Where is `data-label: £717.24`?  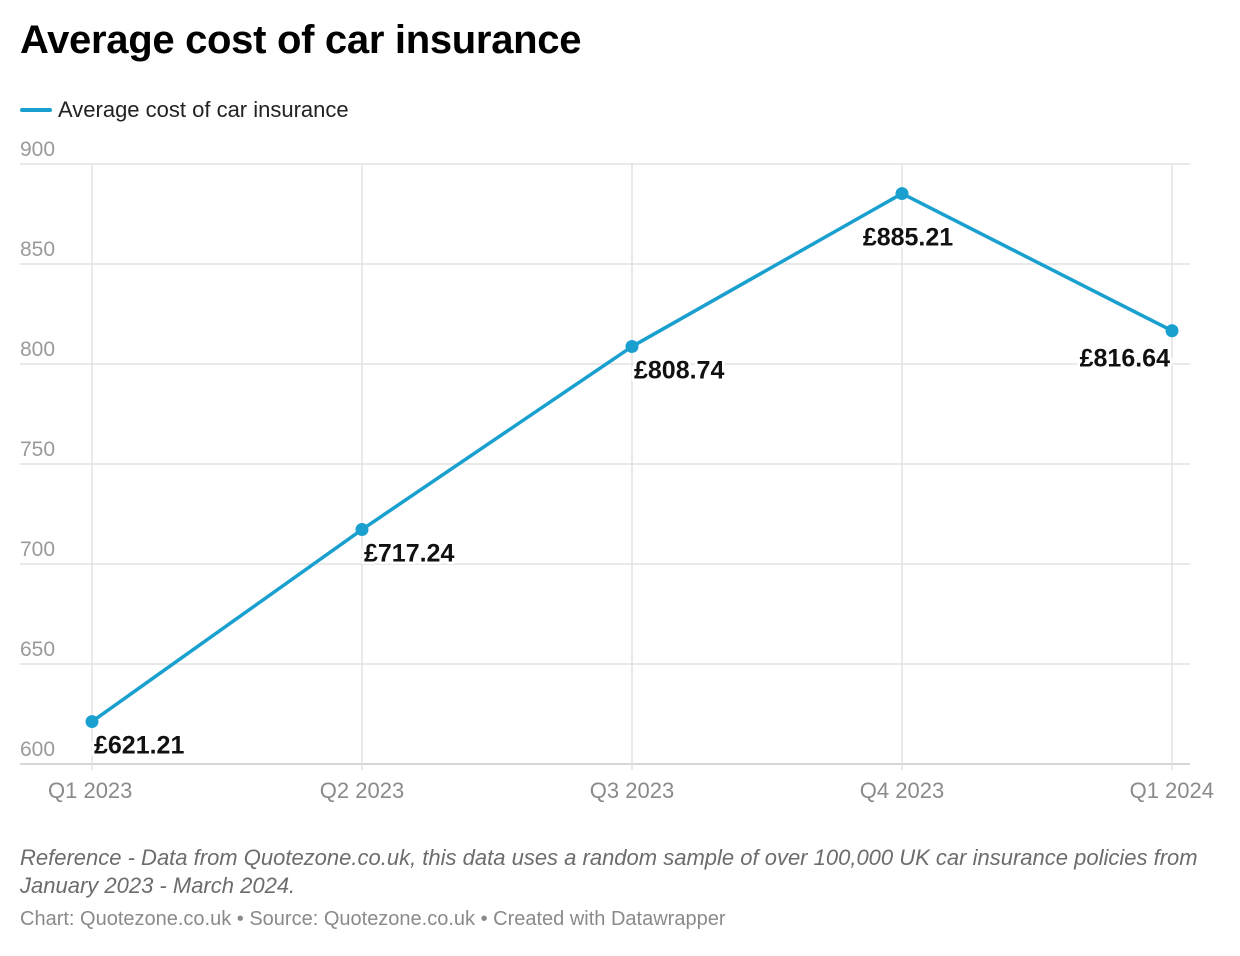
data-label: £717.24 is located at coordinates (409, 554).